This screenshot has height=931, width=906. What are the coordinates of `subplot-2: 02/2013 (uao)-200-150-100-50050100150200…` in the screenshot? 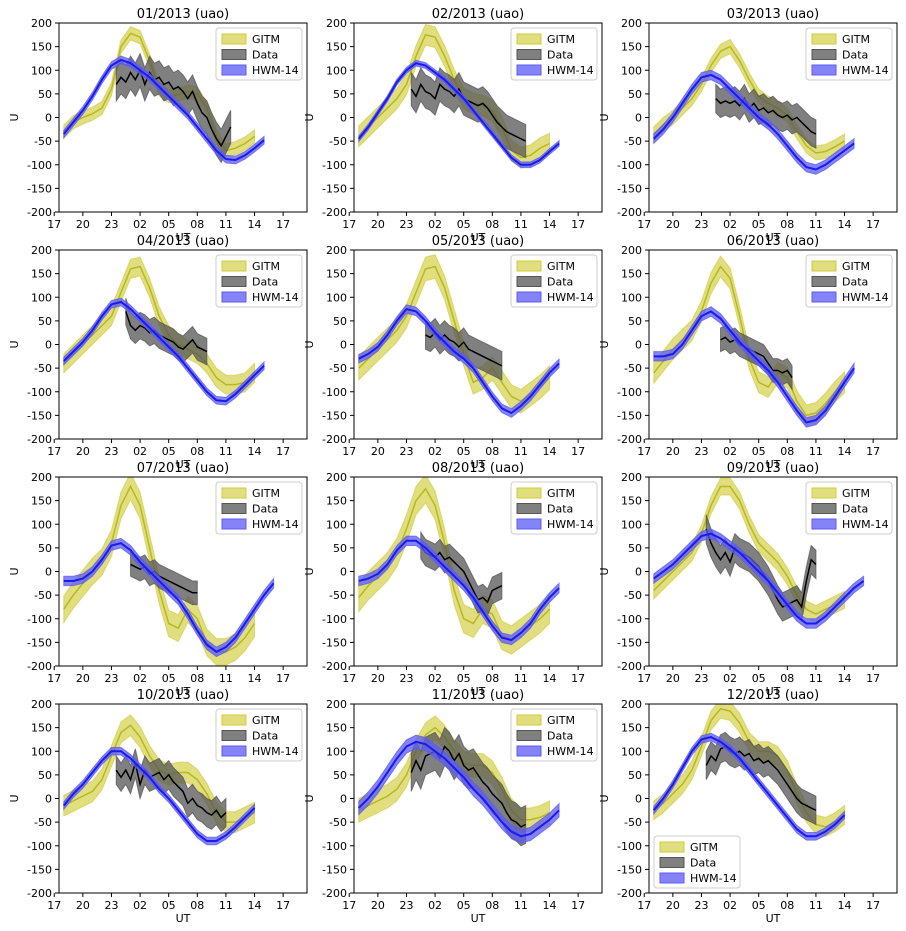 It's located at (453, 125).